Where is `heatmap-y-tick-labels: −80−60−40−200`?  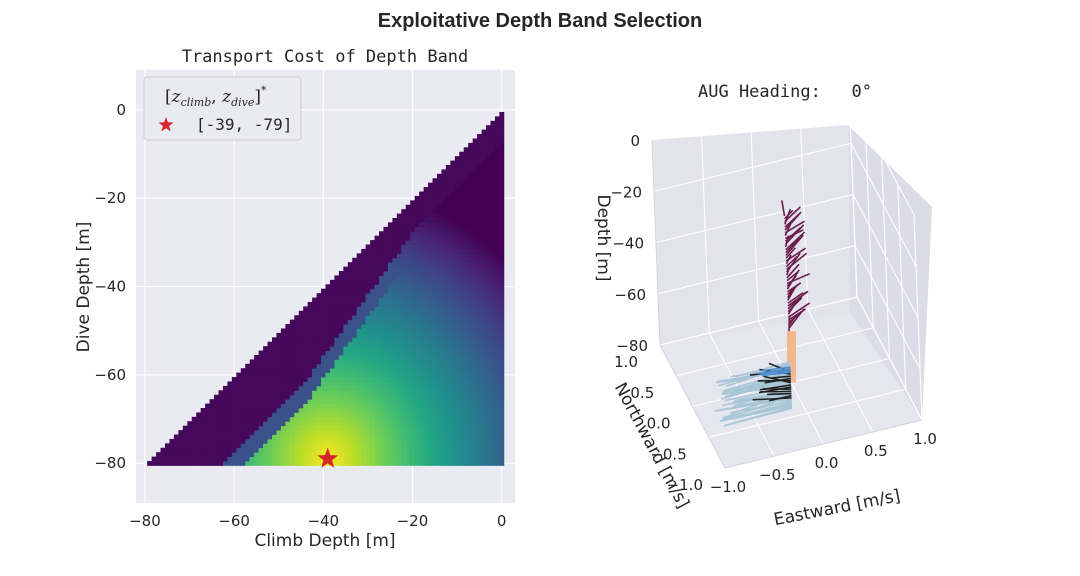 heatmap-y-tick-labels: −80−60−40−200 is located at coordinates (110, 286).